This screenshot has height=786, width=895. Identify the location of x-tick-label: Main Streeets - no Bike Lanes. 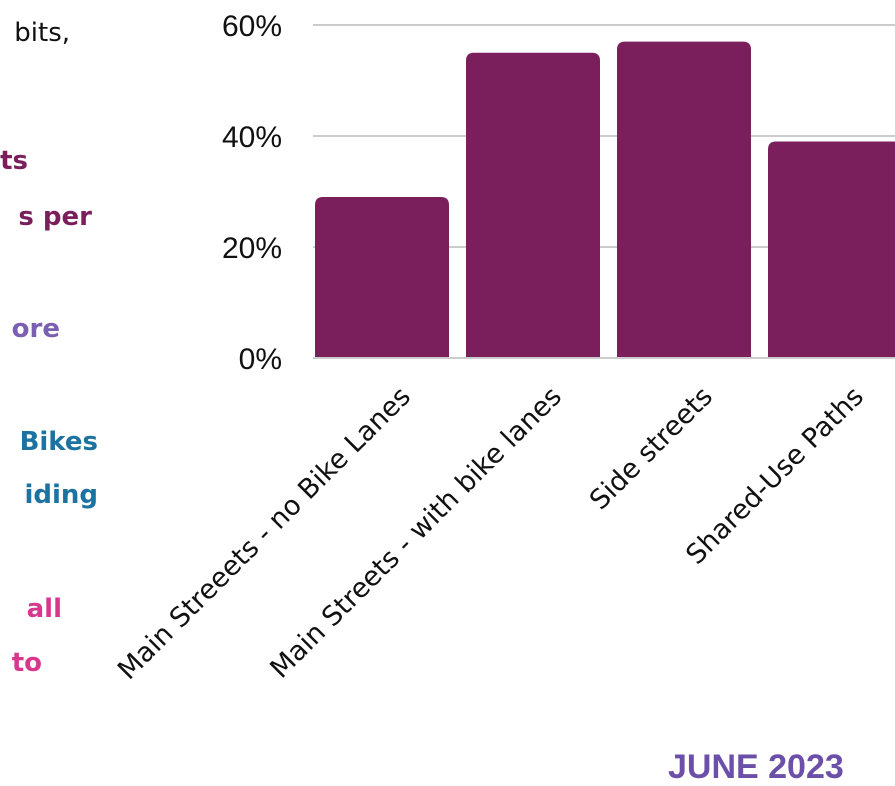
(264, 533).